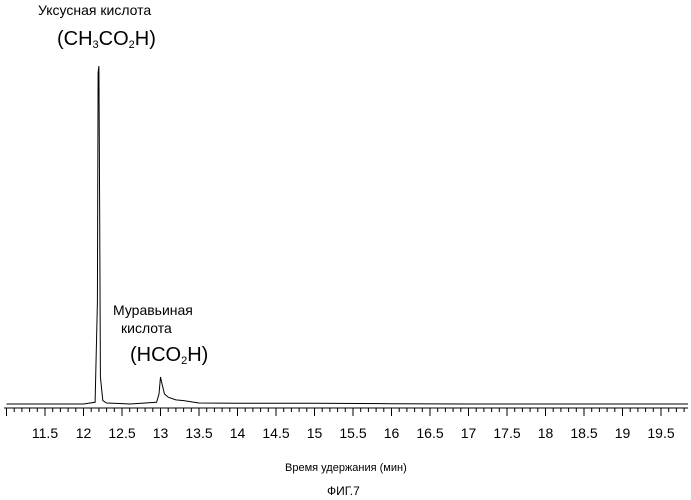 This screenshot has height=500, width=691. Describe the element at coordinates (660, 433) in the screenshot. I see `x-tick-label: 19.5` at that location.